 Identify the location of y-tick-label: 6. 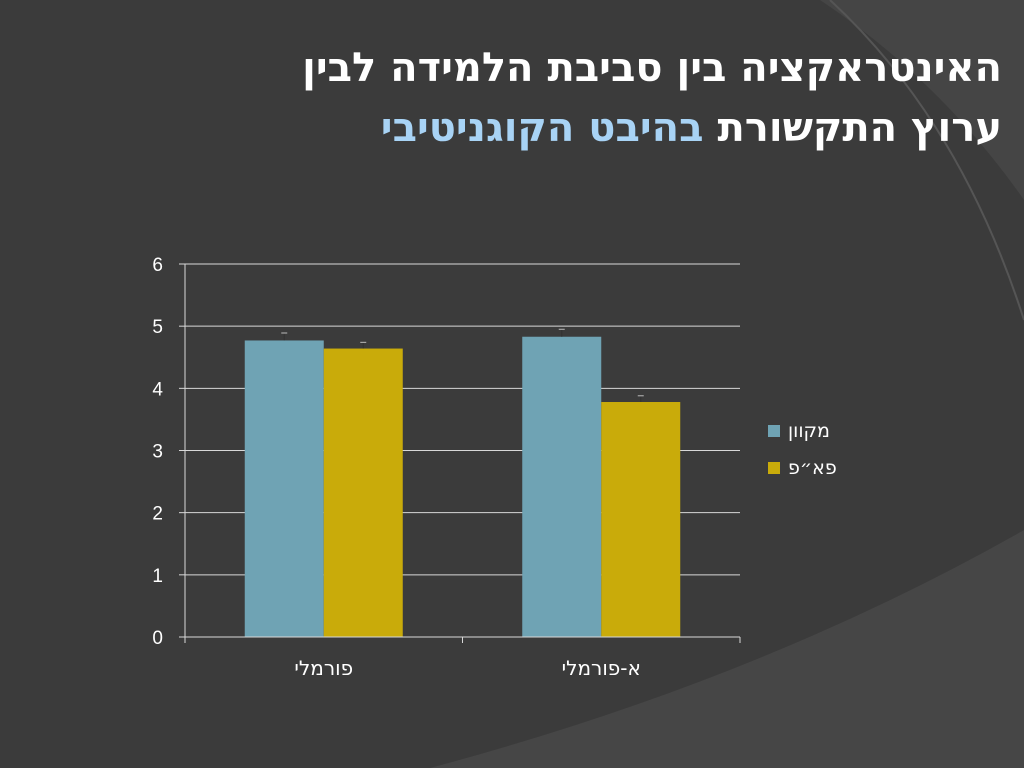
(157, 265).